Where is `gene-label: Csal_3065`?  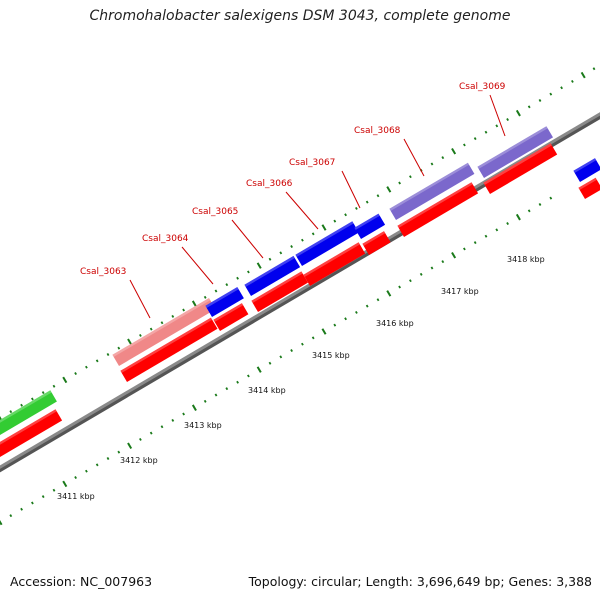 gene-label: Csal_3065 is located at coordinates (215, 212).